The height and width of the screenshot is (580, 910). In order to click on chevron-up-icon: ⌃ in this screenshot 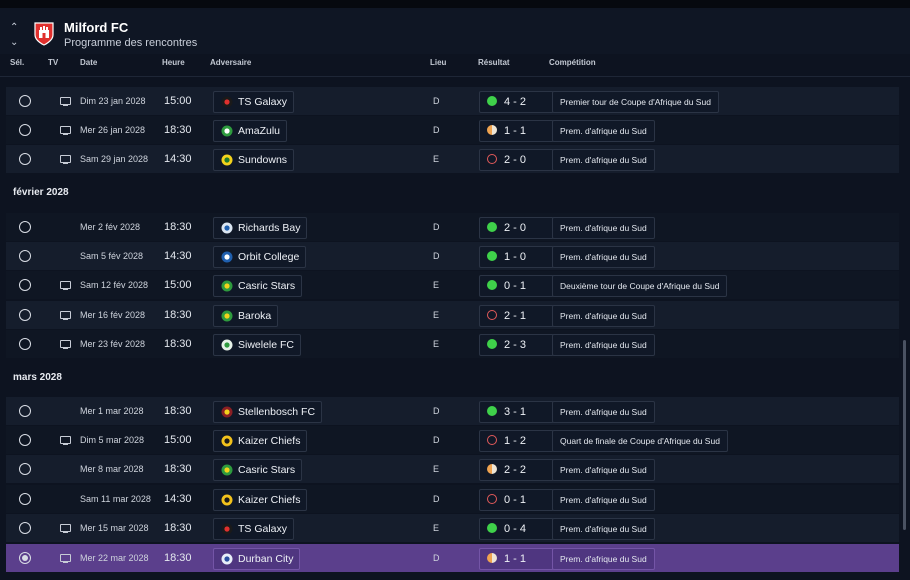, I will do `click(14, 27)`.